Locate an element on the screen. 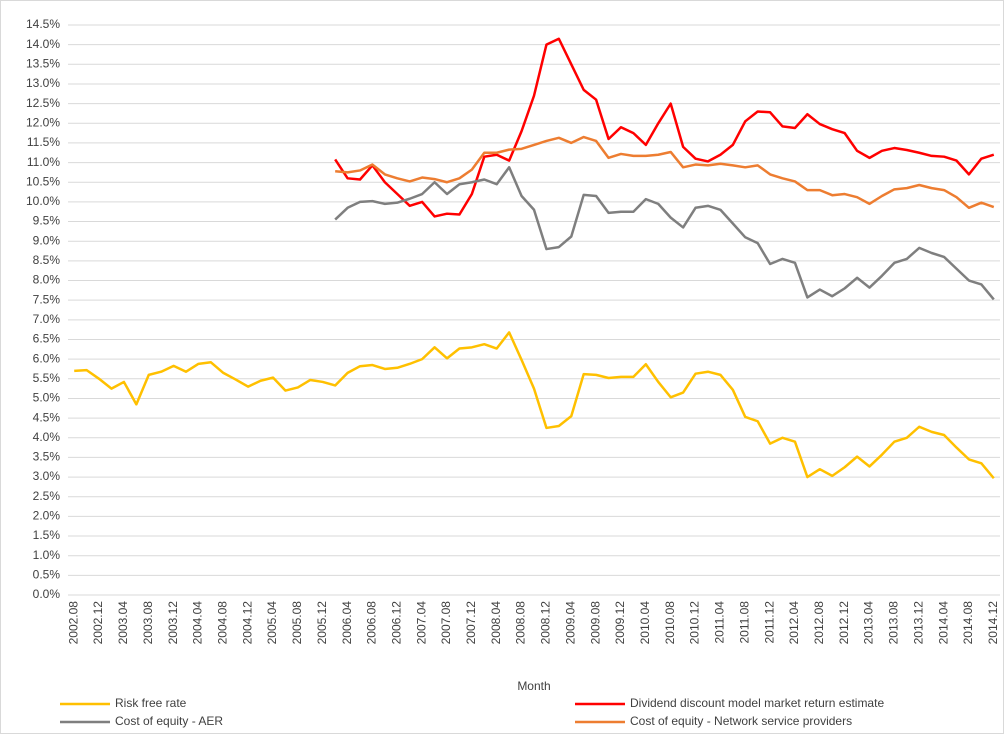  y-tick-label: 12.0% is located at coordinates (43, 122).